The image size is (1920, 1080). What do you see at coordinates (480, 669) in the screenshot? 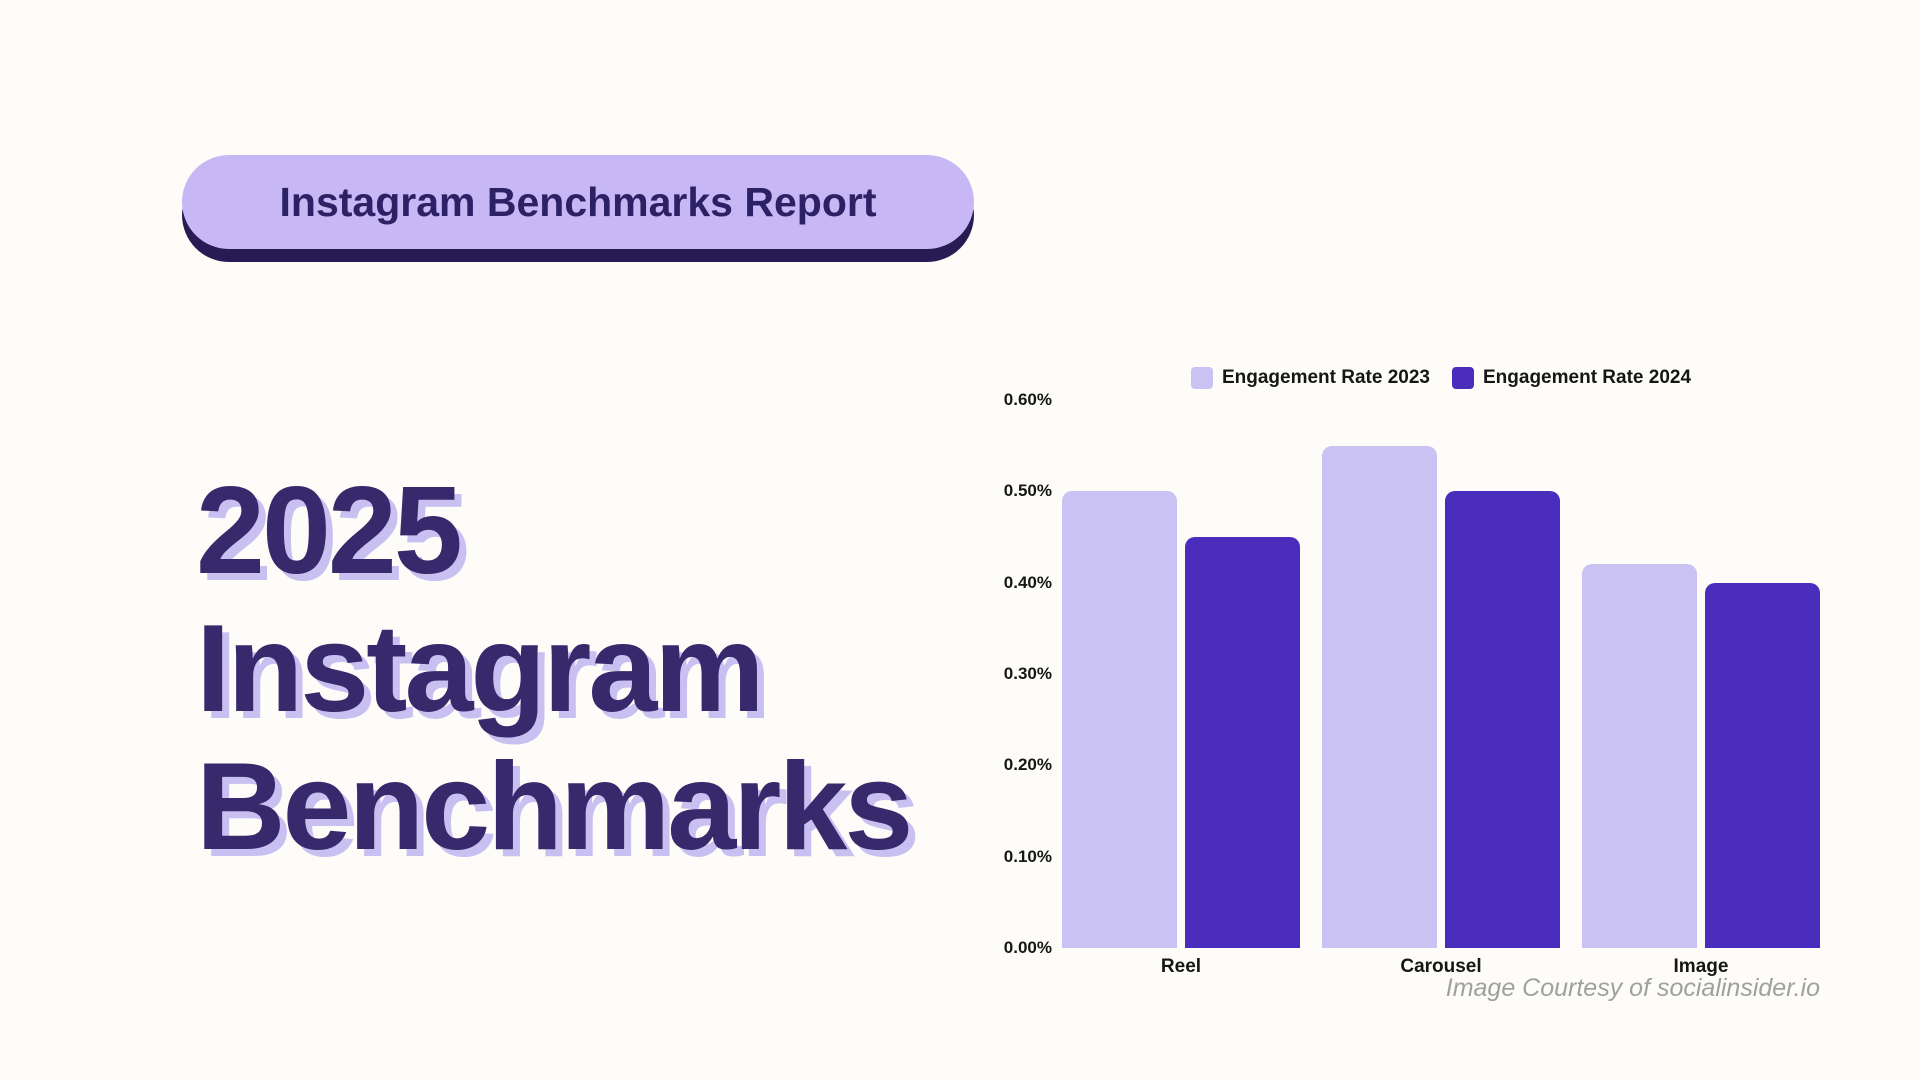
I see `title-line-2: Instagram` at bounding box center [480, 669].